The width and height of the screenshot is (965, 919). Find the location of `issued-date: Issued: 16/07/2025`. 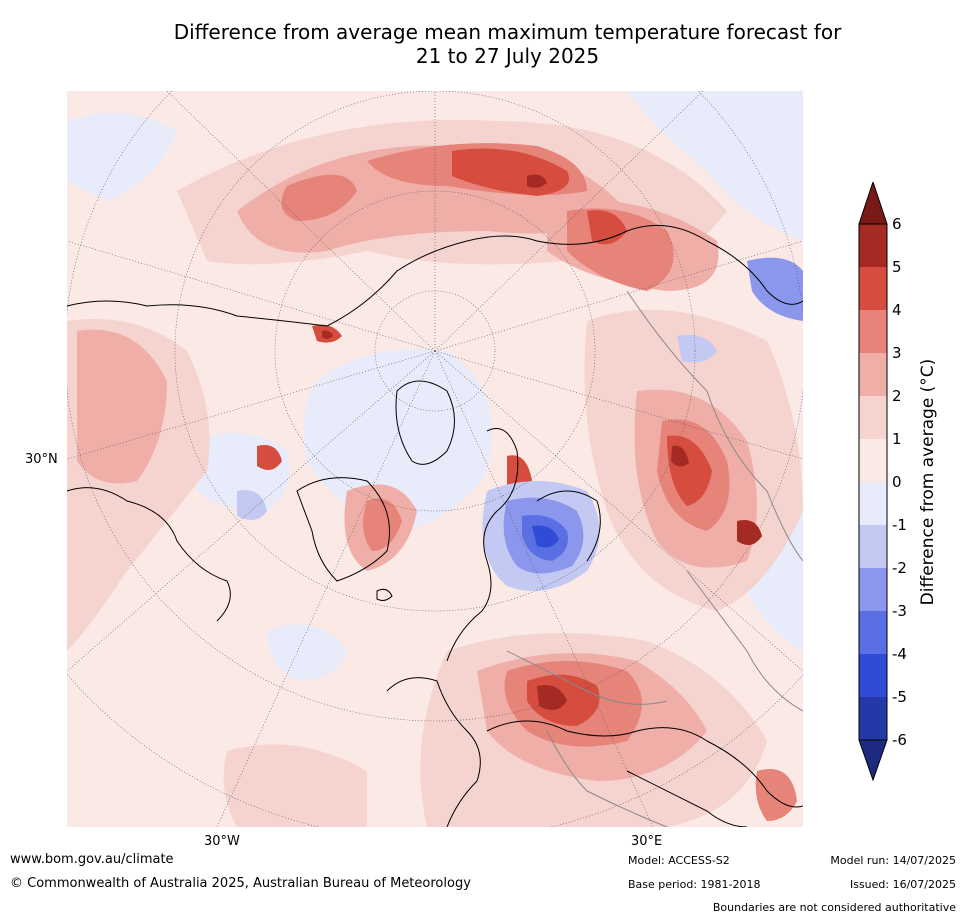

issued-date: Issued: 16/07/2025 is located at coordinates (902, 884).